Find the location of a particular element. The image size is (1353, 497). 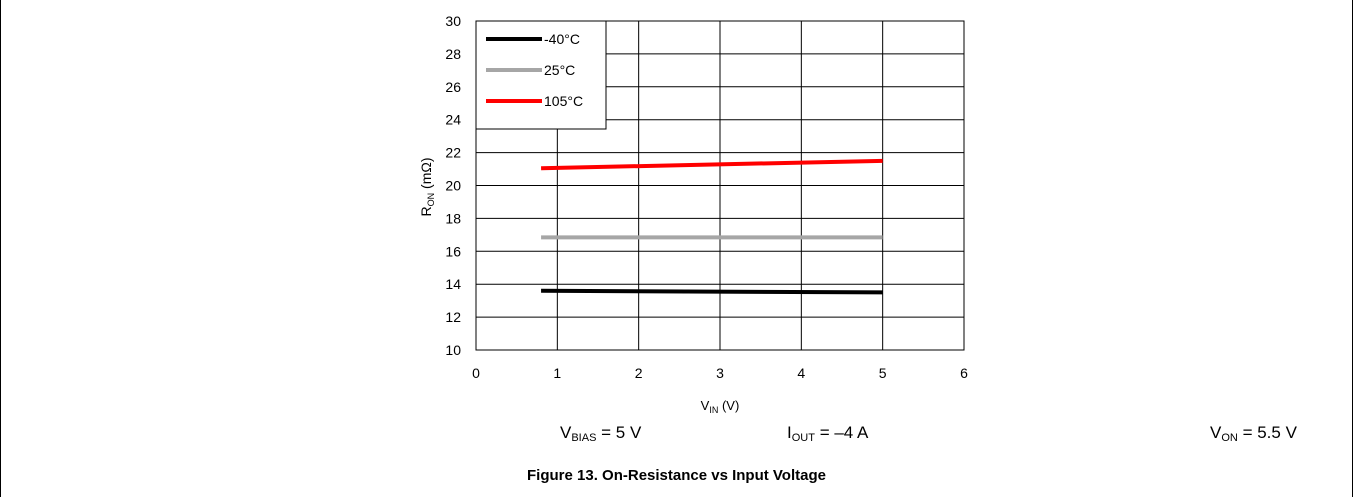

x-tick-label: 1 is located at coordinates (557, 373).